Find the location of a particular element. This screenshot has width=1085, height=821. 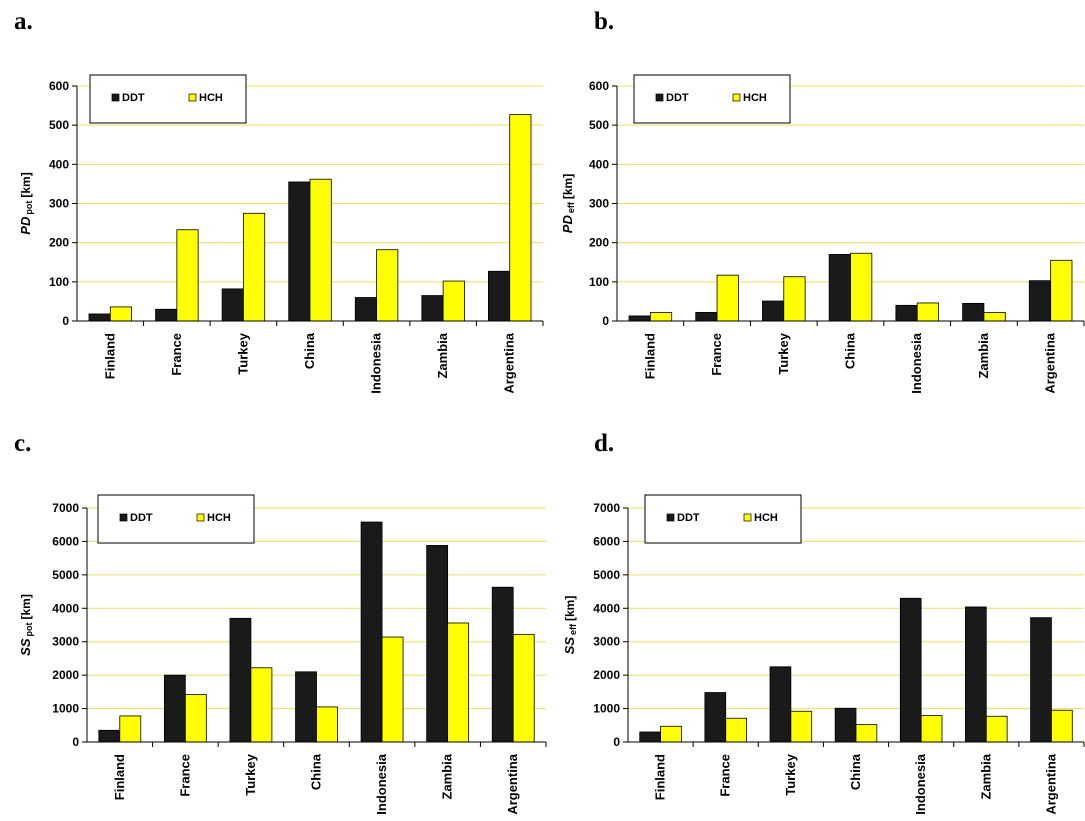

y-axis-label: PDpot [km] is located at coordinates (26, 203).